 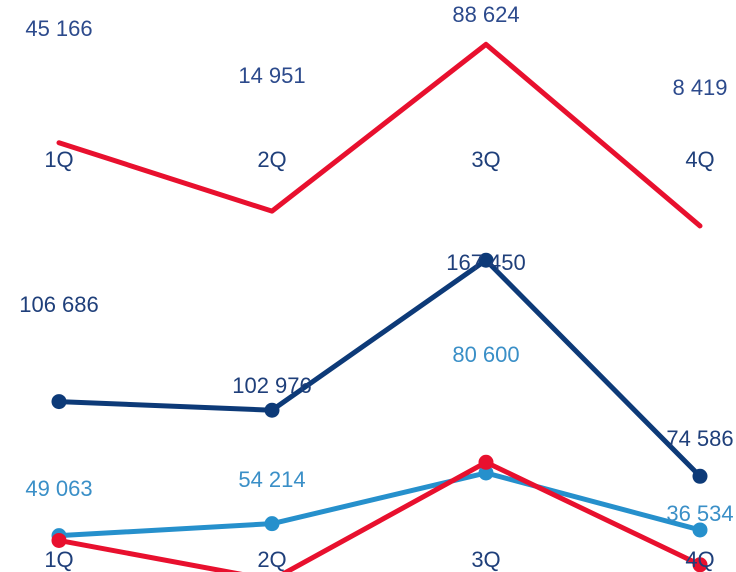 I want to click on bottom-series-2-data-label-1Q: 49 063, so click(x=58, y=488).